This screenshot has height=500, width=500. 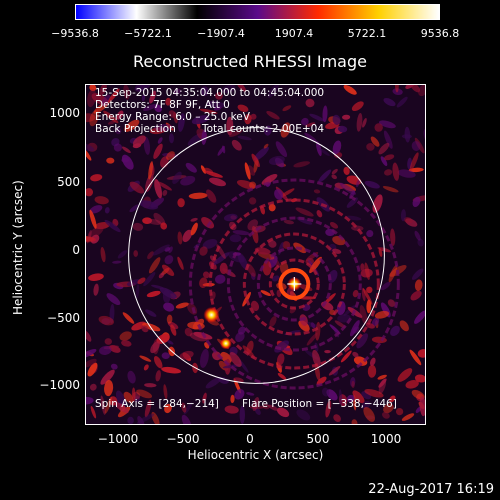 What do you see at coordinates (255, 455) in the screenshot?
I see `x-axis-label: Heliocentric X (arcsec)` at bounding box center [255, 455].